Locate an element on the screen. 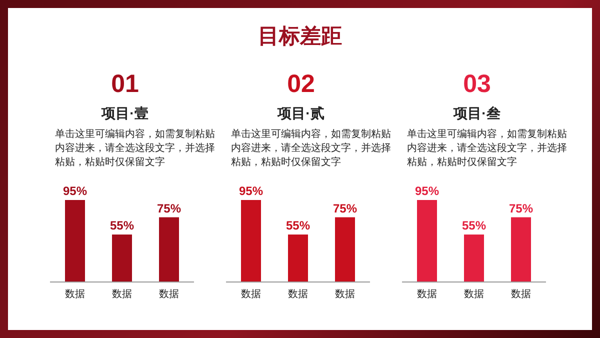  text: 目标差距 is located at coordinates (300, 37).